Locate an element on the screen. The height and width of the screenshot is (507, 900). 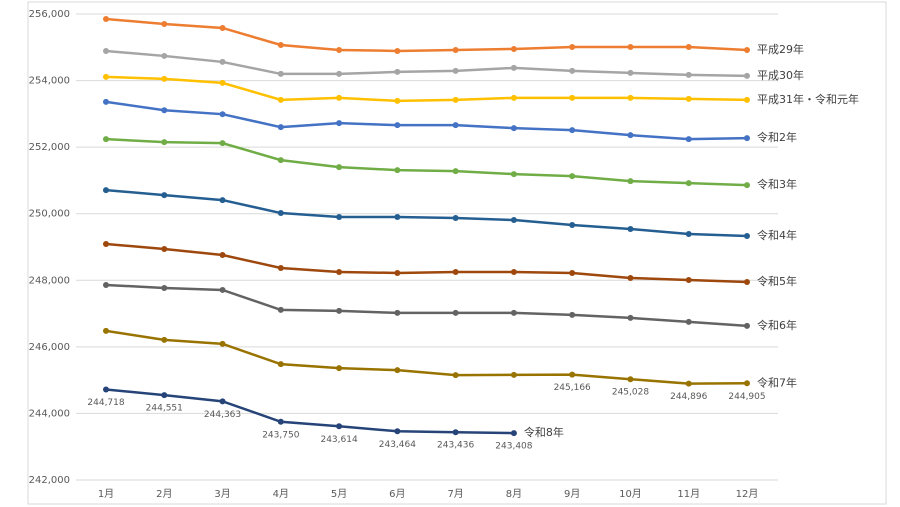
value-label: 243,408 is located at coordinates (513, 447).